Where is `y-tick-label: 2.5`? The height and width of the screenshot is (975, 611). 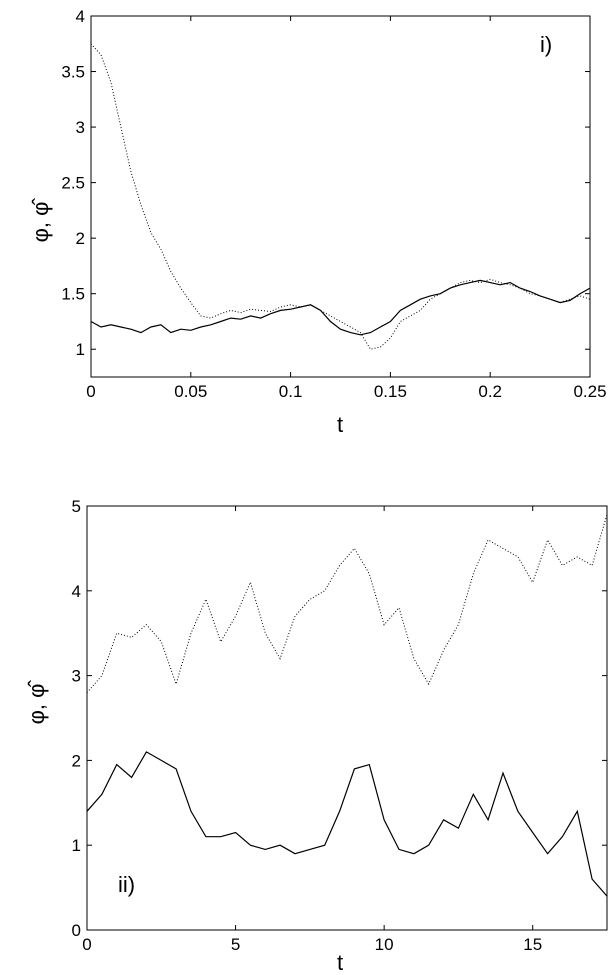
y-tick-label: 2.5 is located at coordinates (73, 183).